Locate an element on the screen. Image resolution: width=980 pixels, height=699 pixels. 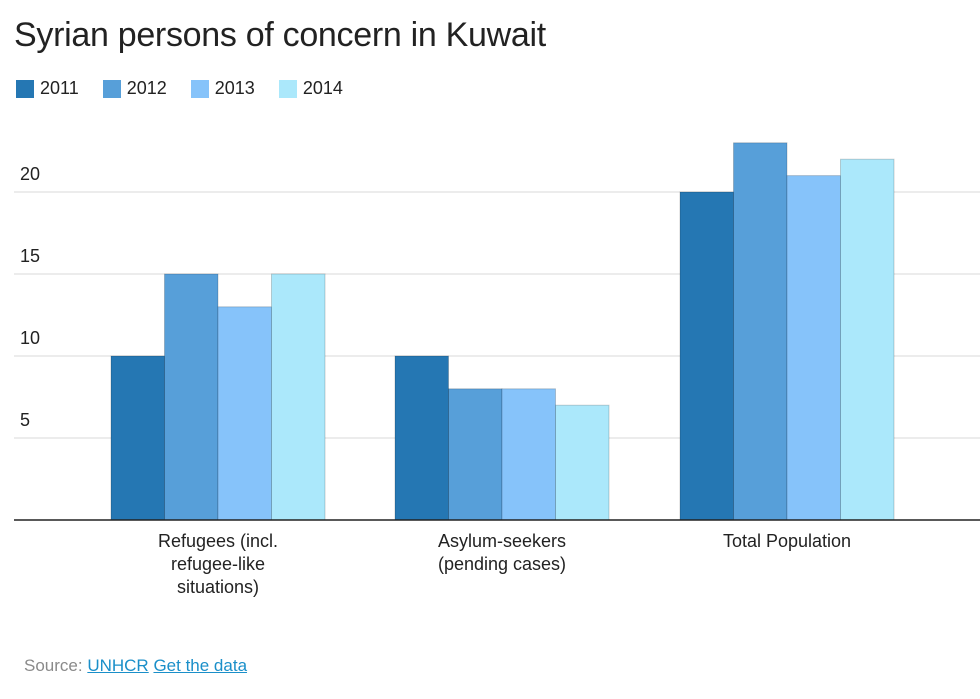
bar-2011-cat2 is located at coordinates (421, 438).